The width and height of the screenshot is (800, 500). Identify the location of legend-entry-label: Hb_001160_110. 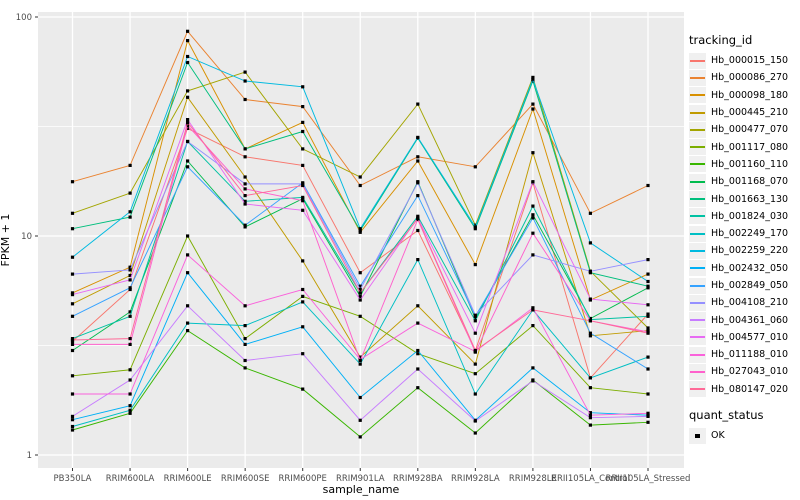
(750, 164).